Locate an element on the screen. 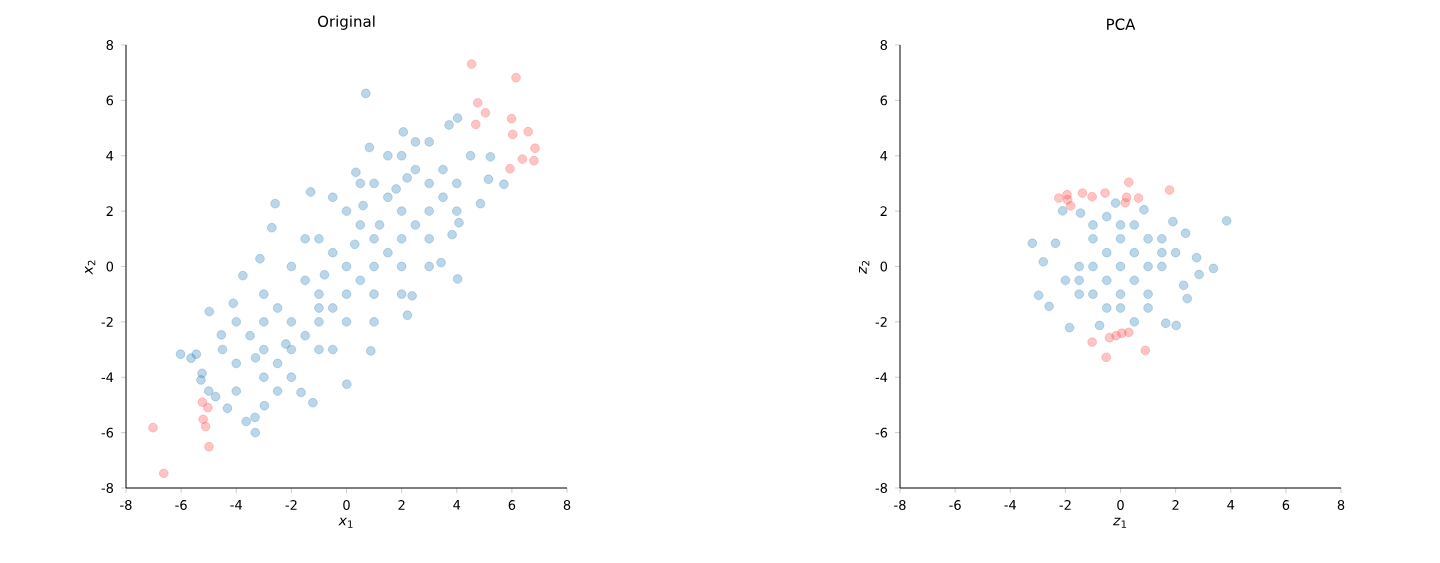  chart-title: Original is located at coordinates (346, 22).